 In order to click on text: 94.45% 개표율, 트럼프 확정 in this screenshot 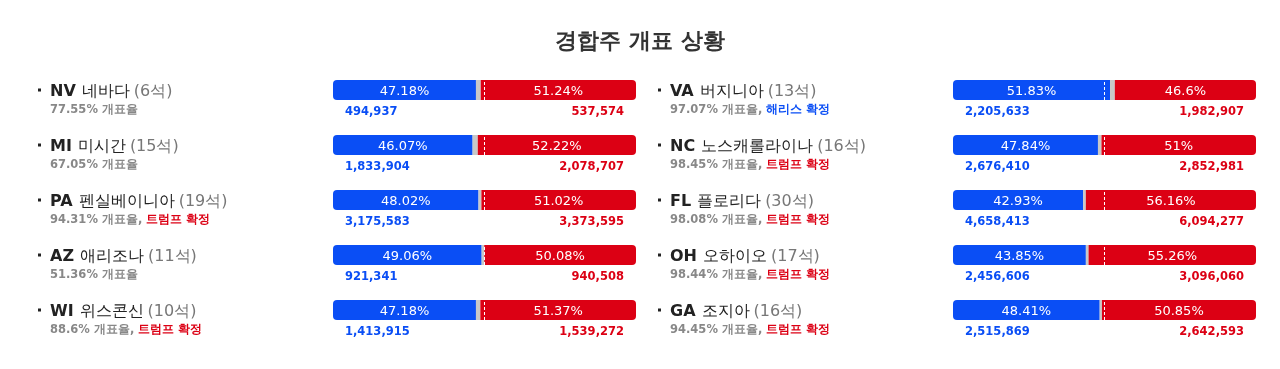, I will do `click(750, 328)`.